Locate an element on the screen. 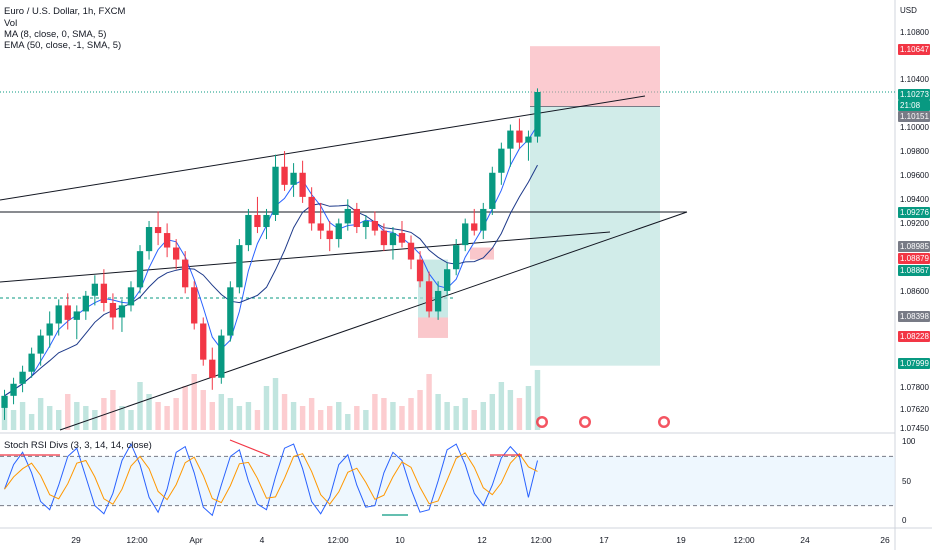 The image size is (932, 550). take-profit-zone is located at coordinates (595, 236).